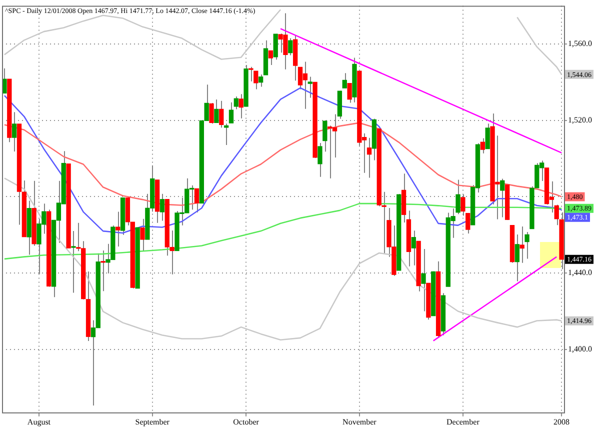 The height and width of the screenshot is (428, 600). I want to click on y-tick-label: 1,400.0, so click(580, 349).